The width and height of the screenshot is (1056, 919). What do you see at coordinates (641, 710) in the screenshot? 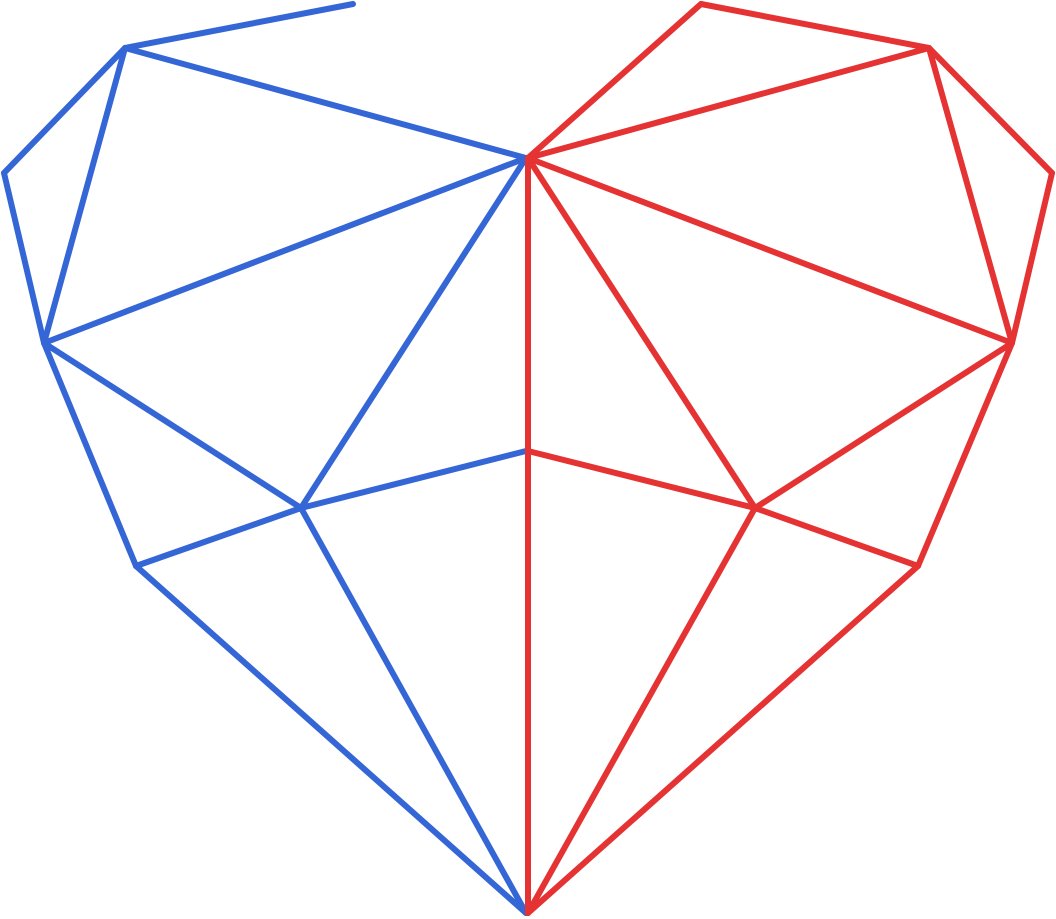
I see `right-edge-FI` at bounding box center [641, 710].